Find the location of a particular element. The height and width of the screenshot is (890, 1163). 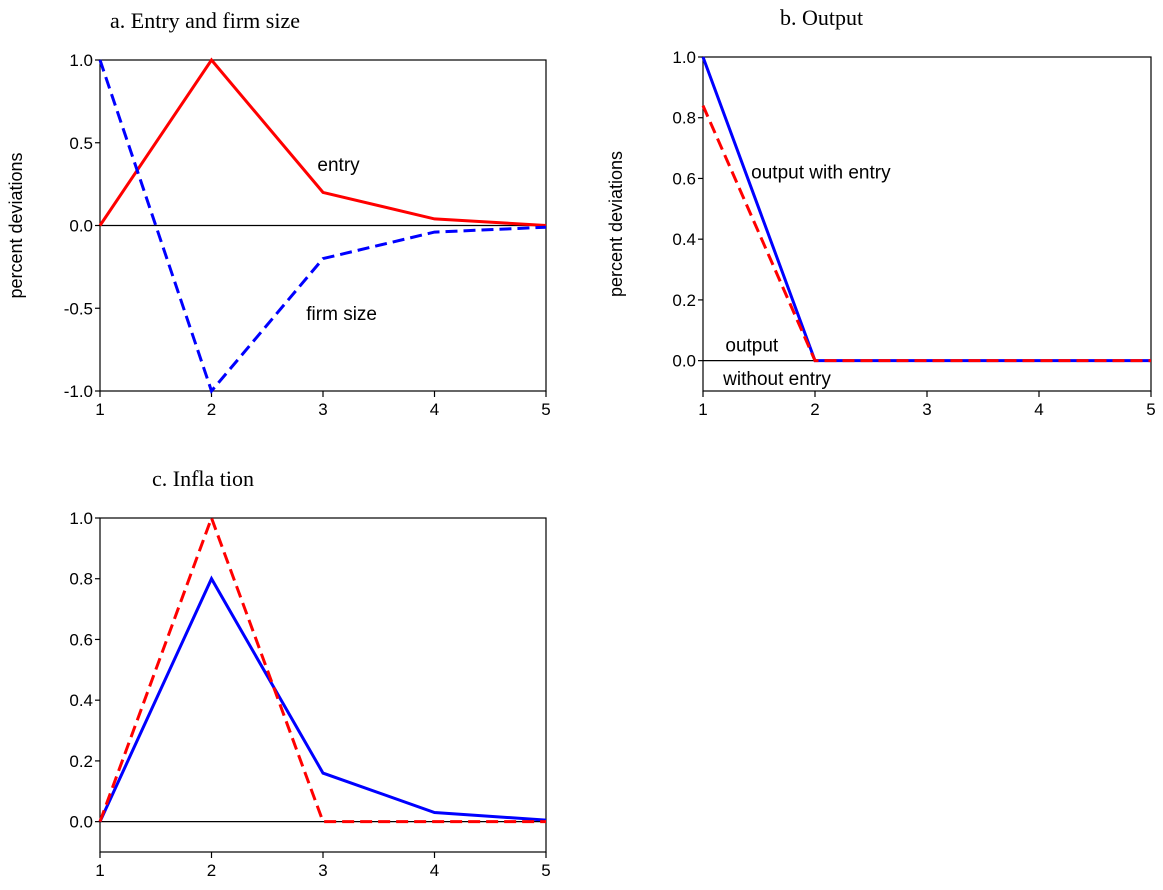

annotation-label: entry is located at coordinates (338, 165).